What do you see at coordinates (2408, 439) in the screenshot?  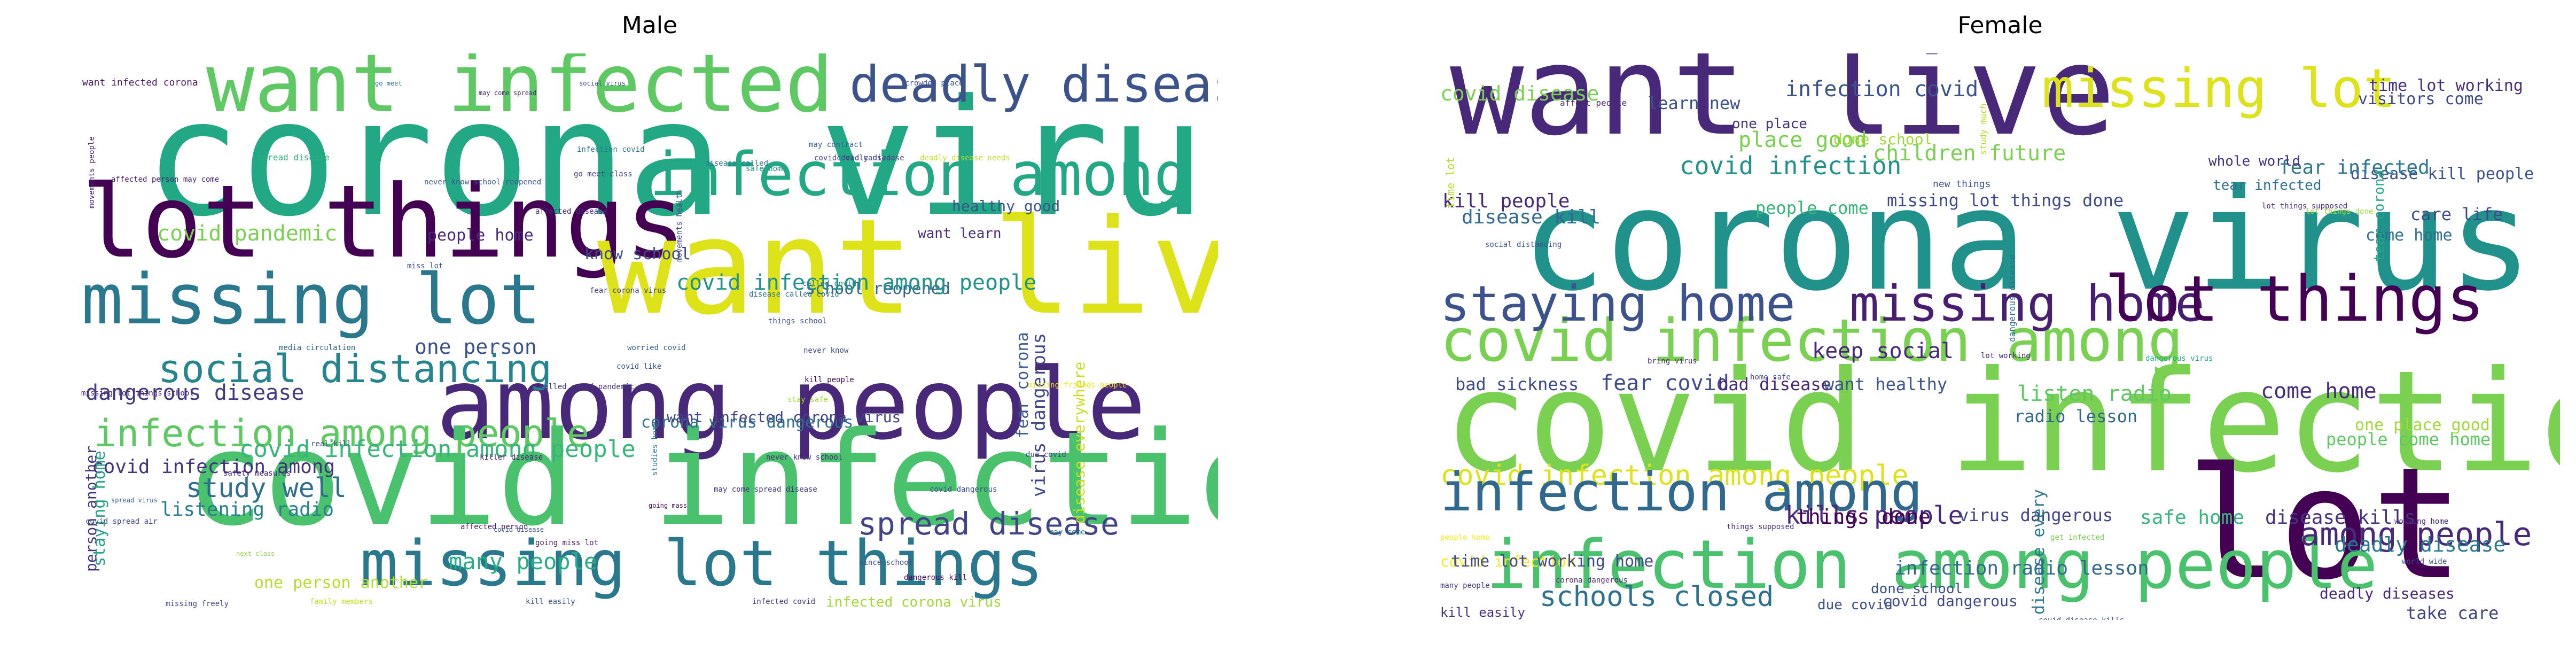 I see `cloud-word: people come home` at bounding box center [2408, 439].